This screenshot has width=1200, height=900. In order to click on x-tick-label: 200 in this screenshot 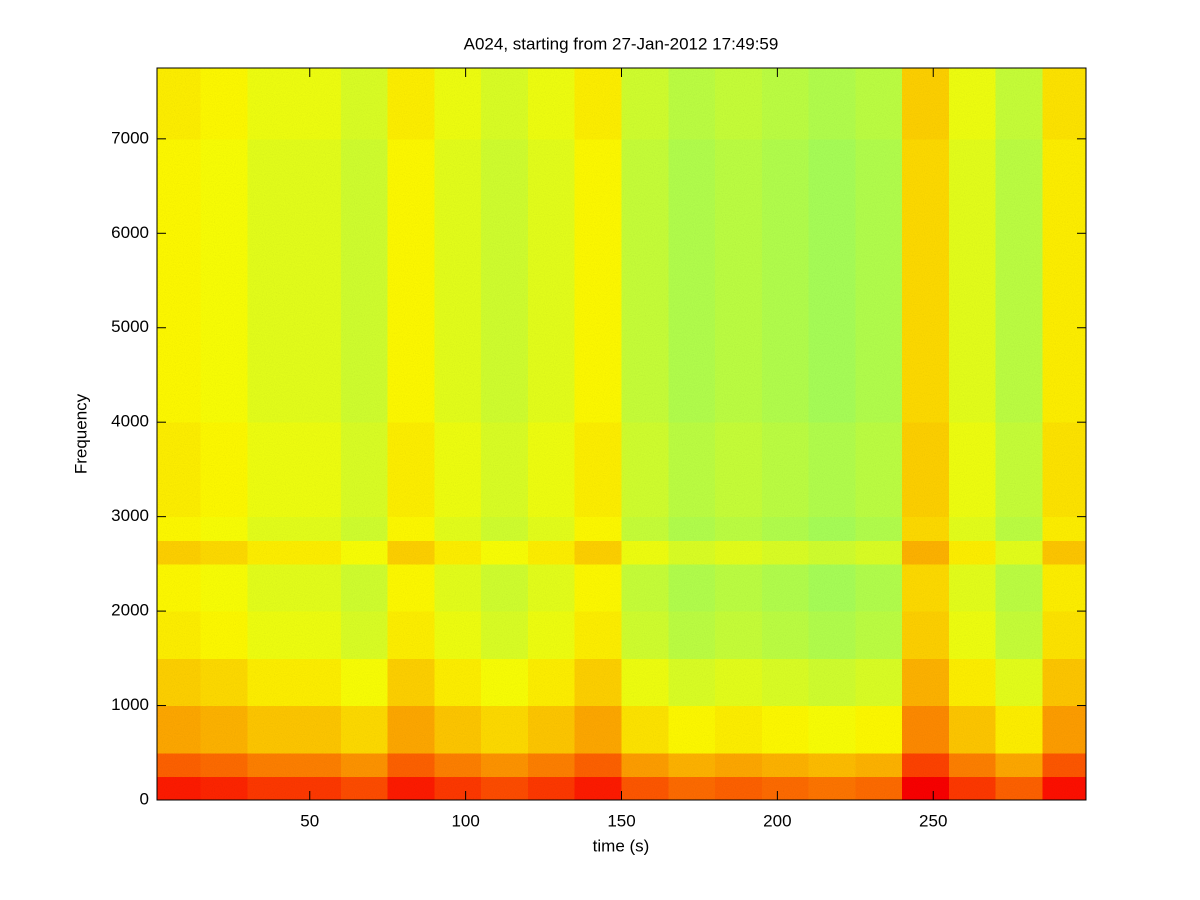, I will do `click(777, 820)`.